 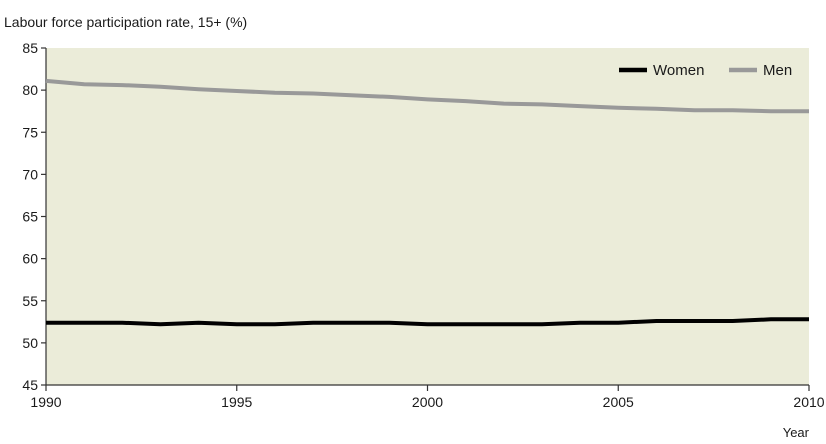 I want to click on y-tick-label: 55, so click(x=30, y=301).